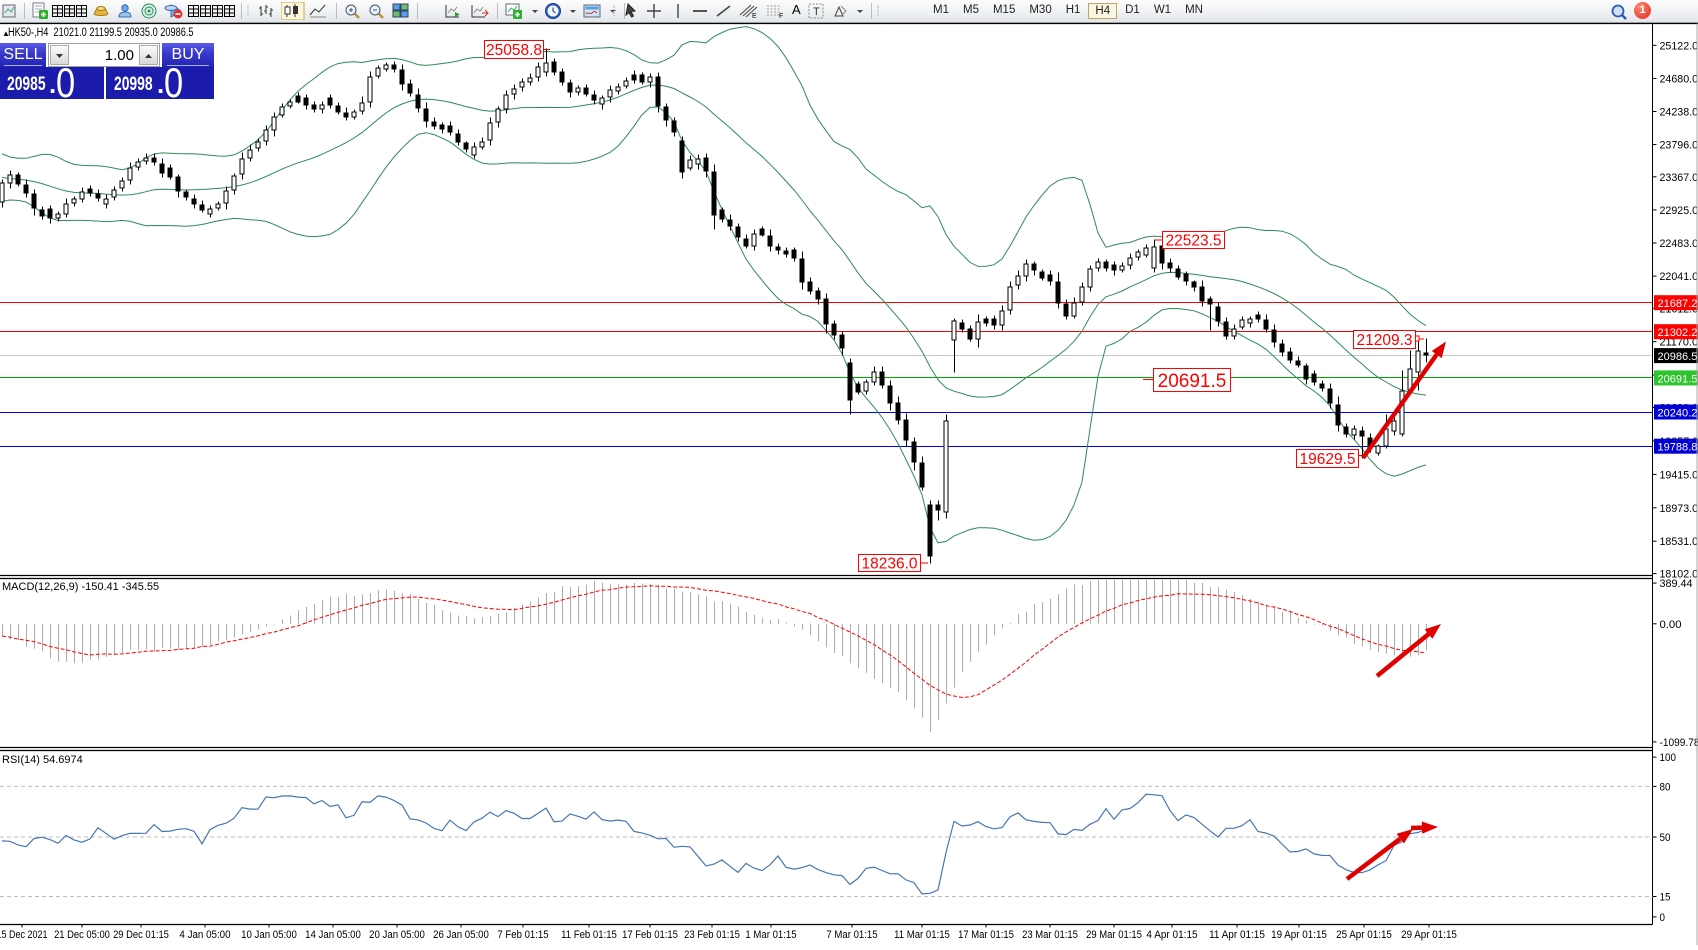 This screenshot has width=1698, height=950. I want to click on svg-text: 17 Mar 01:15, so click(986, 935).